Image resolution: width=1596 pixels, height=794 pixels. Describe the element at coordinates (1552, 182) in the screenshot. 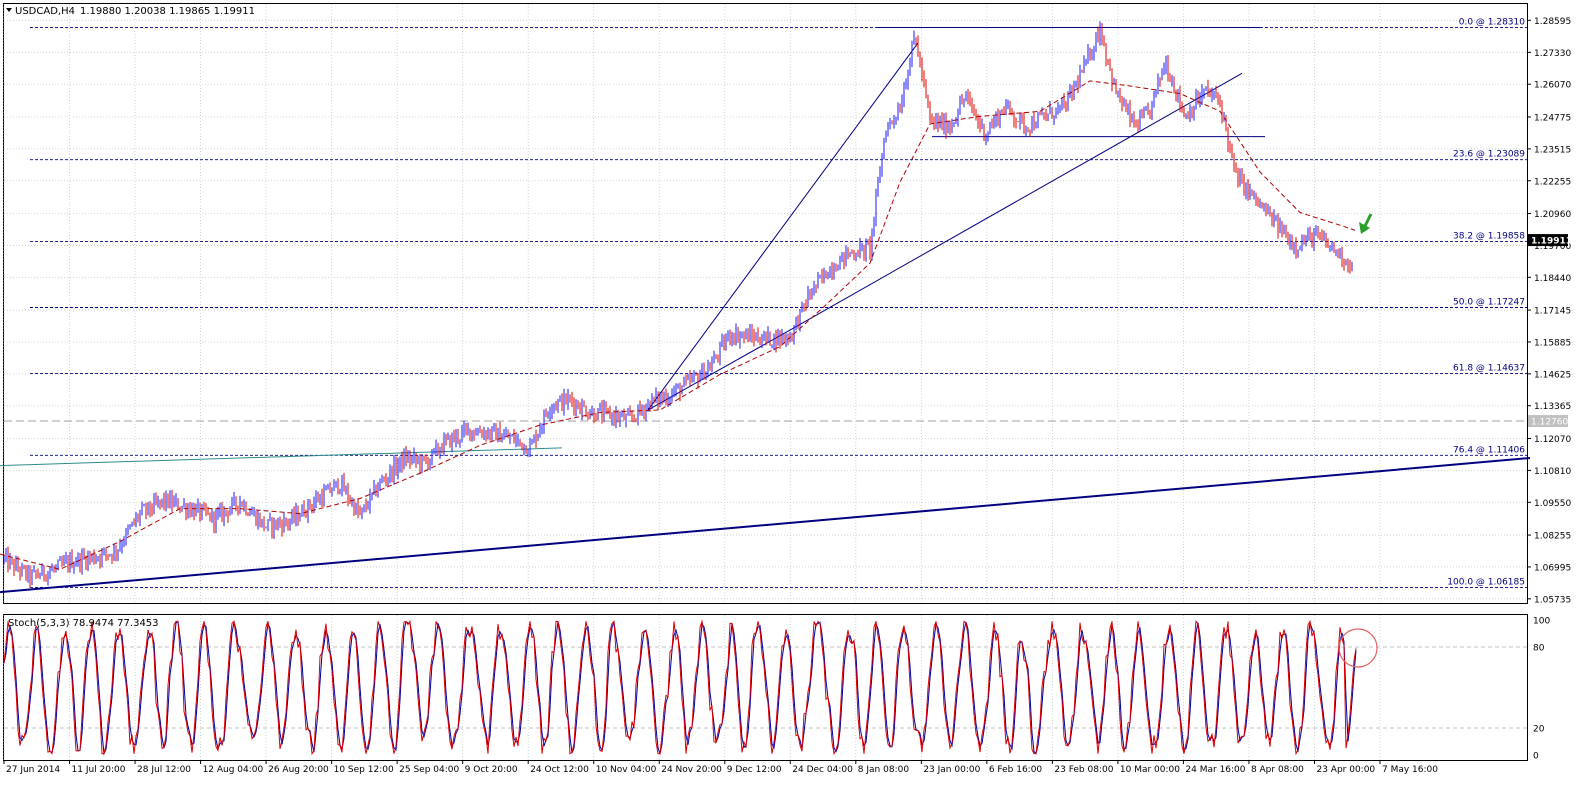

I see `price-tick-label: 1.22255` at that location.